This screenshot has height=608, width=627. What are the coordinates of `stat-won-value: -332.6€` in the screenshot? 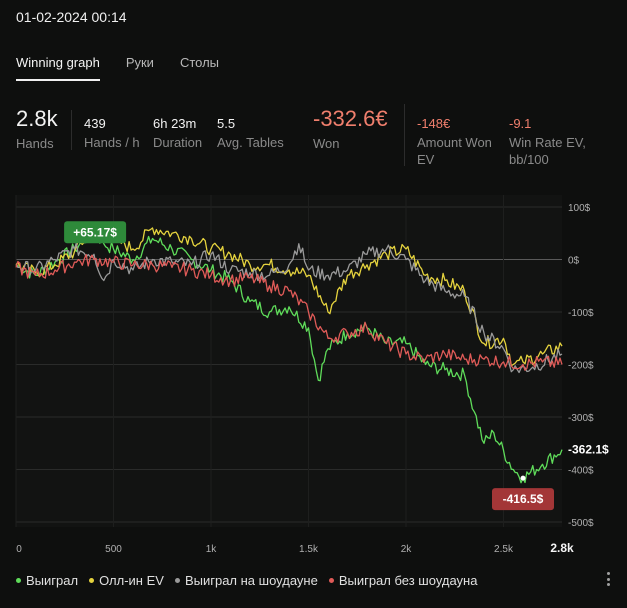 It's located at (350, 118).